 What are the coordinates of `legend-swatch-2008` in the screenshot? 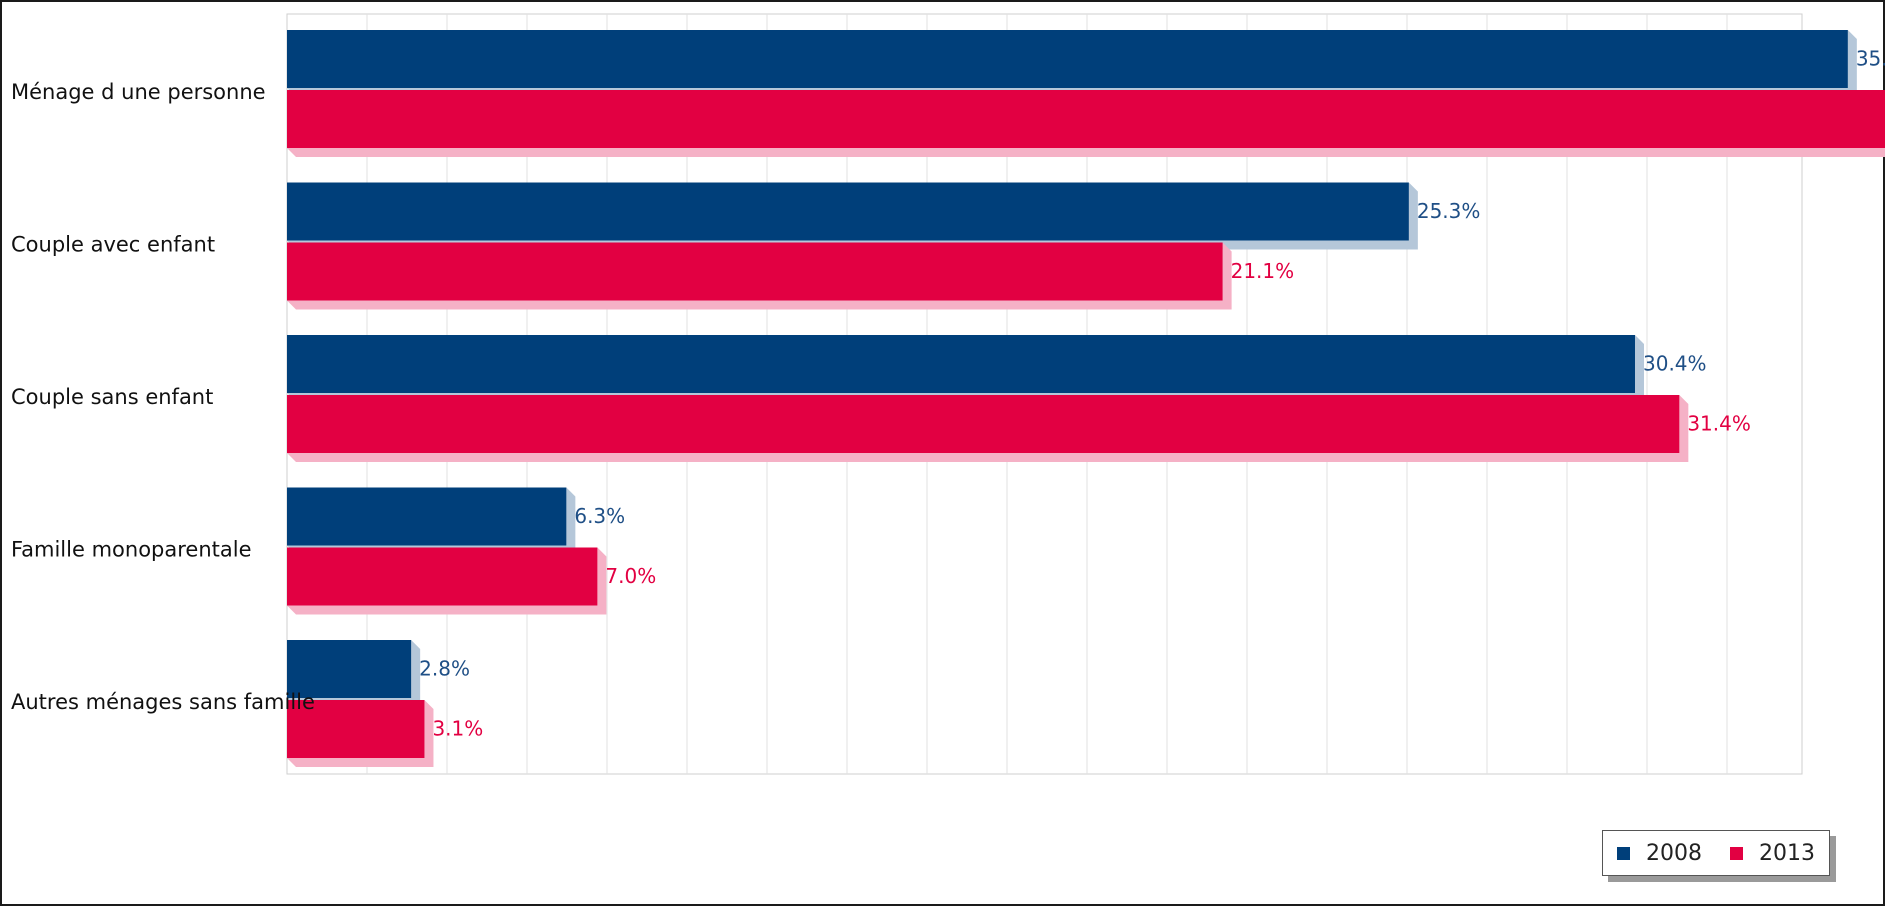 It's located at (1623, 853).